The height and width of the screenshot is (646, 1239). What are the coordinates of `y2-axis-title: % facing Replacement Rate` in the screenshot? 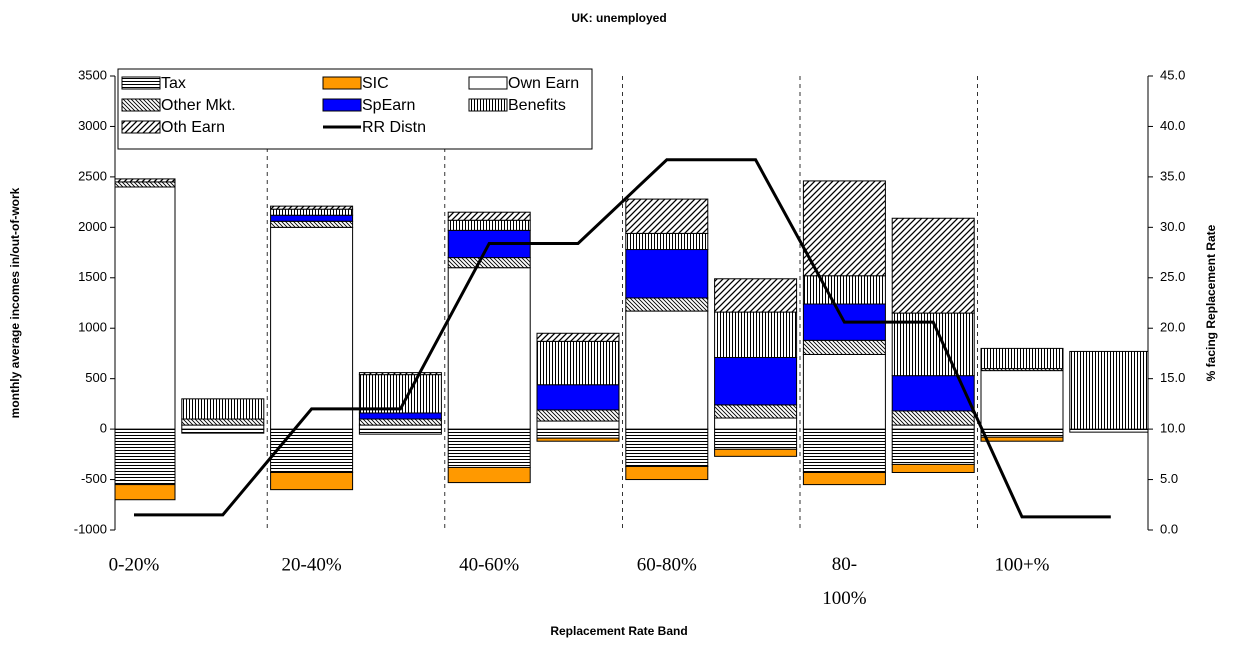 It's located at (1211, 302).